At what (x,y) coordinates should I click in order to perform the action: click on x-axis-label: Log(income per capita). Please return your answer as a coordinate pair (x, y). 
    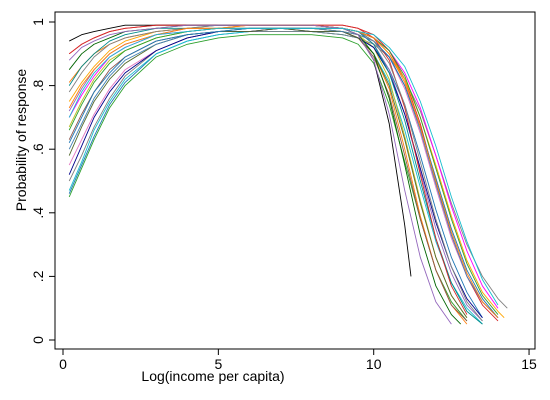
    Looking at the image, I should click on (212, 376).